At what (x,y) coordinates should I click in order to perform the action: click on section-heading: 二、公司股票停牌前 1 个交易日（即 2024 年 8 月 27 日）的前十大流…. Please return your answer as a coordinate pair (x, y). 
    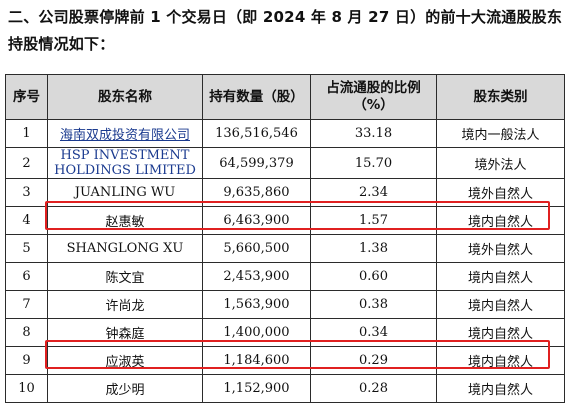
    Looking at the image, I should click on (285, 30).